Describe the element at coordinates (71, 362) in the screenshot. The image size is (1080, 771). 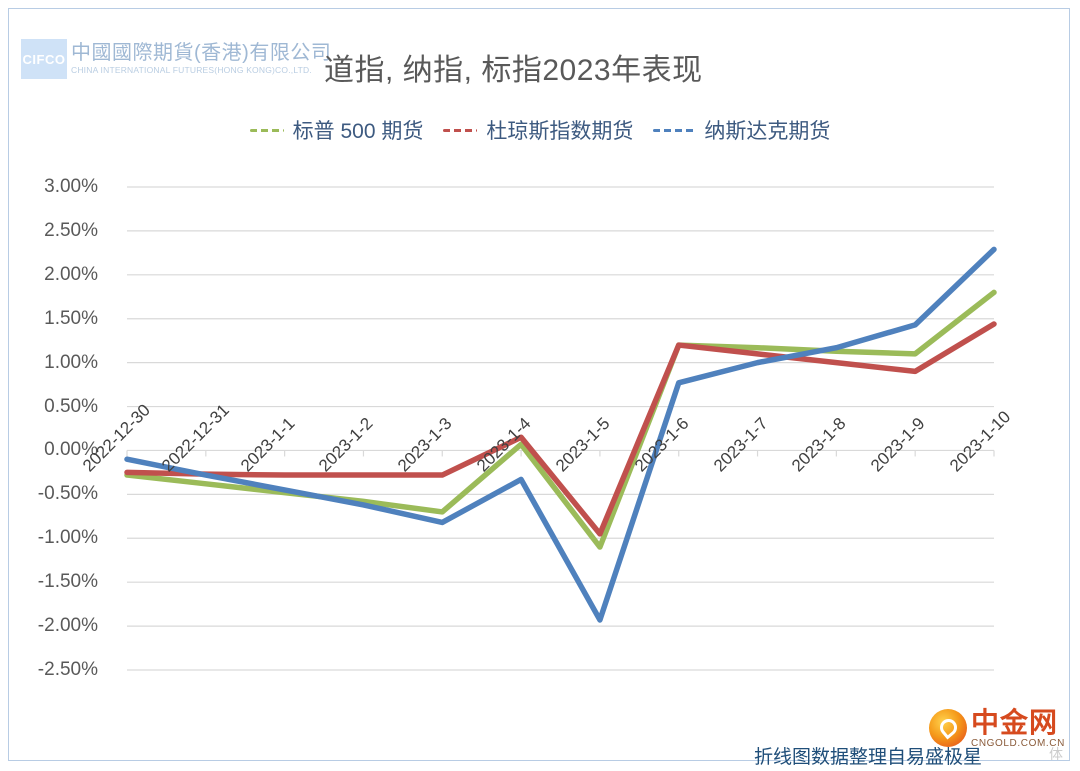
I see `y-axis-tick-label: 1.00%` at that location.